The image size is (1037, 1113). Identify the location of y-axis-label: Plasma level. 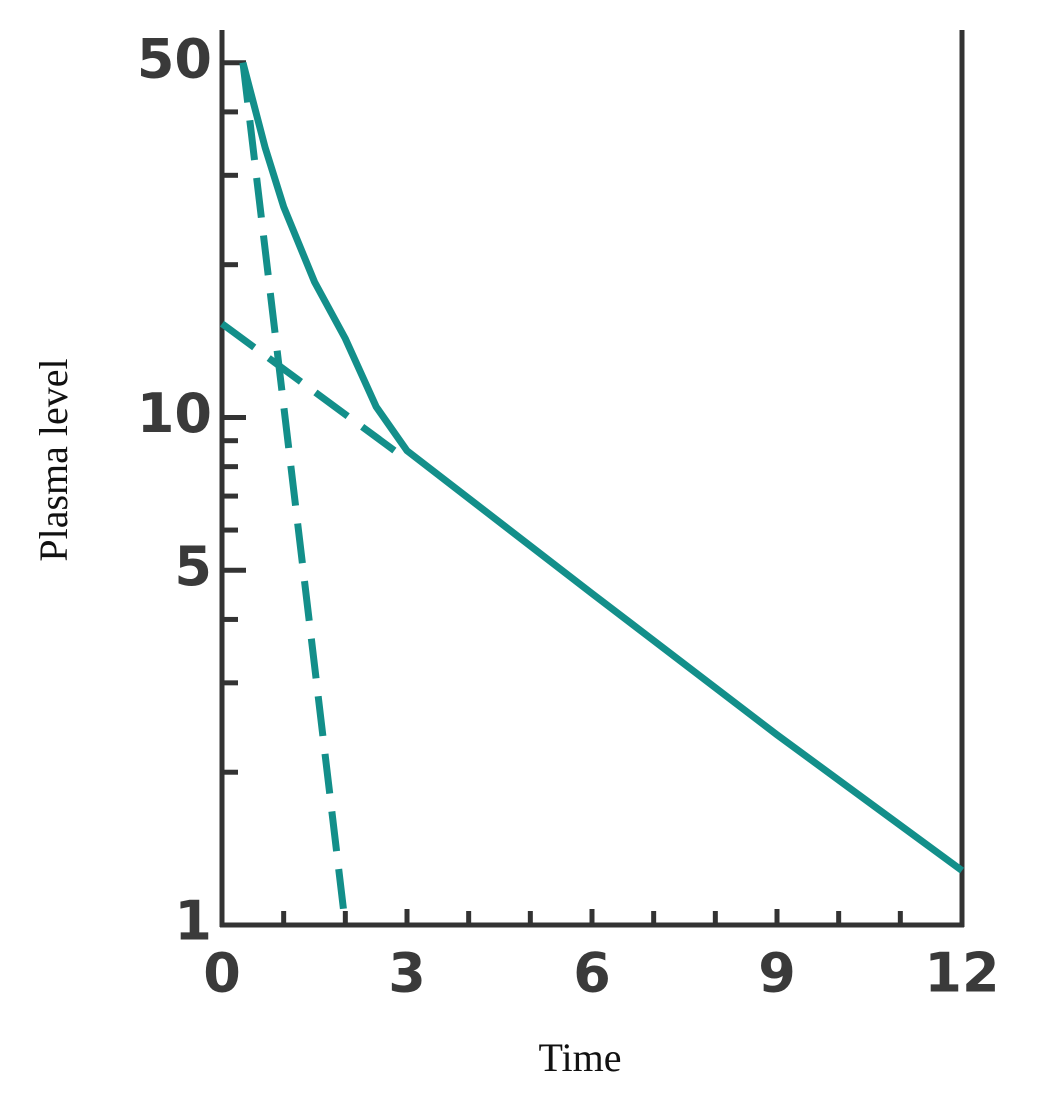
(53, 459).